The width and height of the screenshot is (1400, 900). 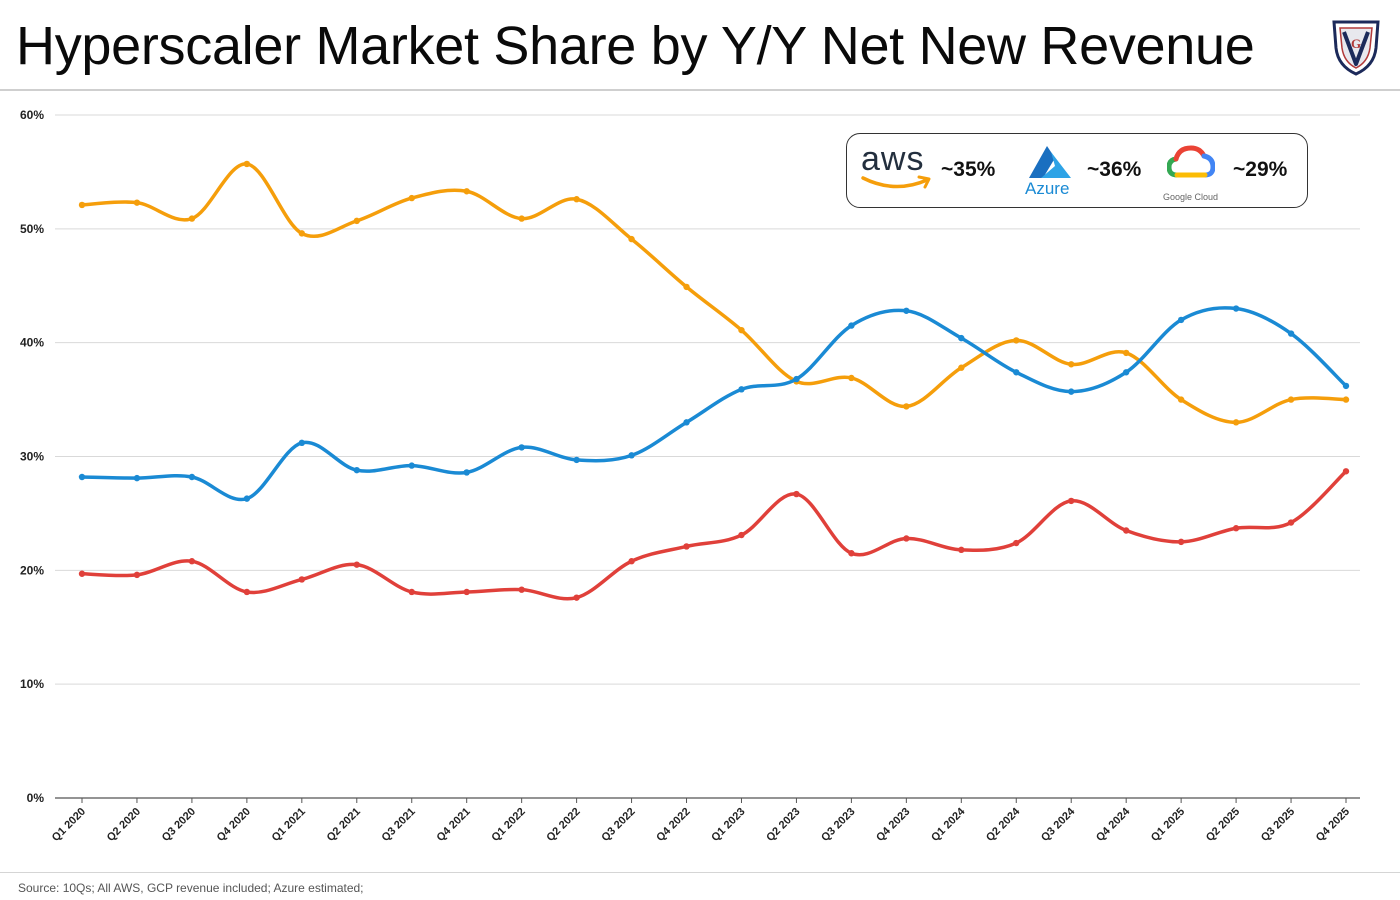 I want to click on x-tick-label: Q1 2023, so click(x=728, y=825).